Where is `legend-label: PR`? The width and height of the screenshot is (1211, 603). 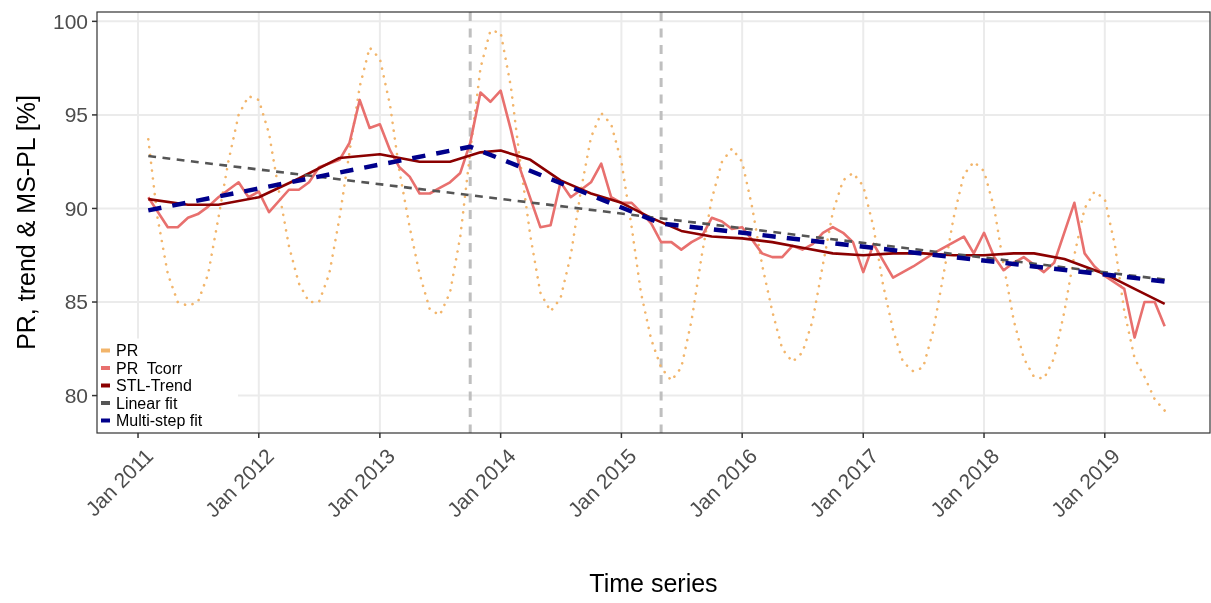 legend-label: PR is located at coordinates (127, 351).